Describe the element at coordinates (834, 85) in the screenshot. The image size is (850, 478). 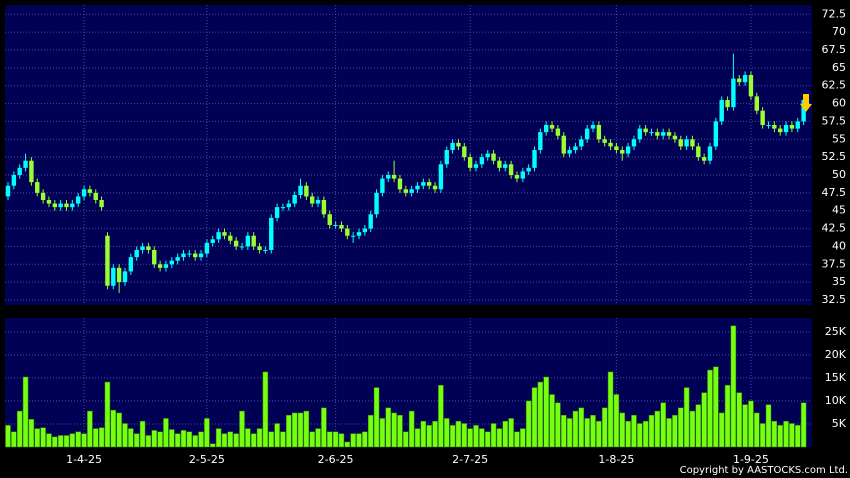
I see `y-tick-label: 62.5` at that location.